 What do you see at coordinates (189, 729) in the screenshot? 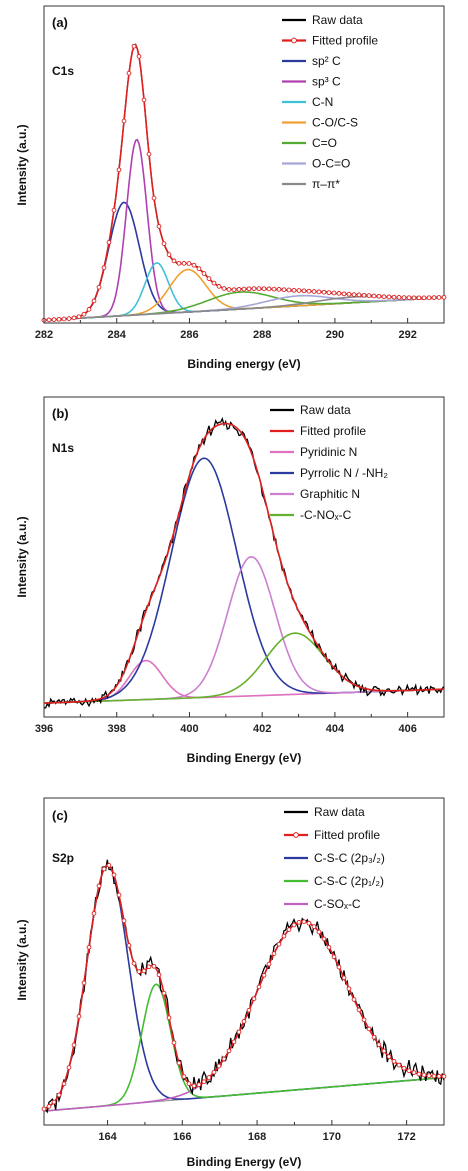
I see `x-tick-label: 400` at bounding box center [189, 729].